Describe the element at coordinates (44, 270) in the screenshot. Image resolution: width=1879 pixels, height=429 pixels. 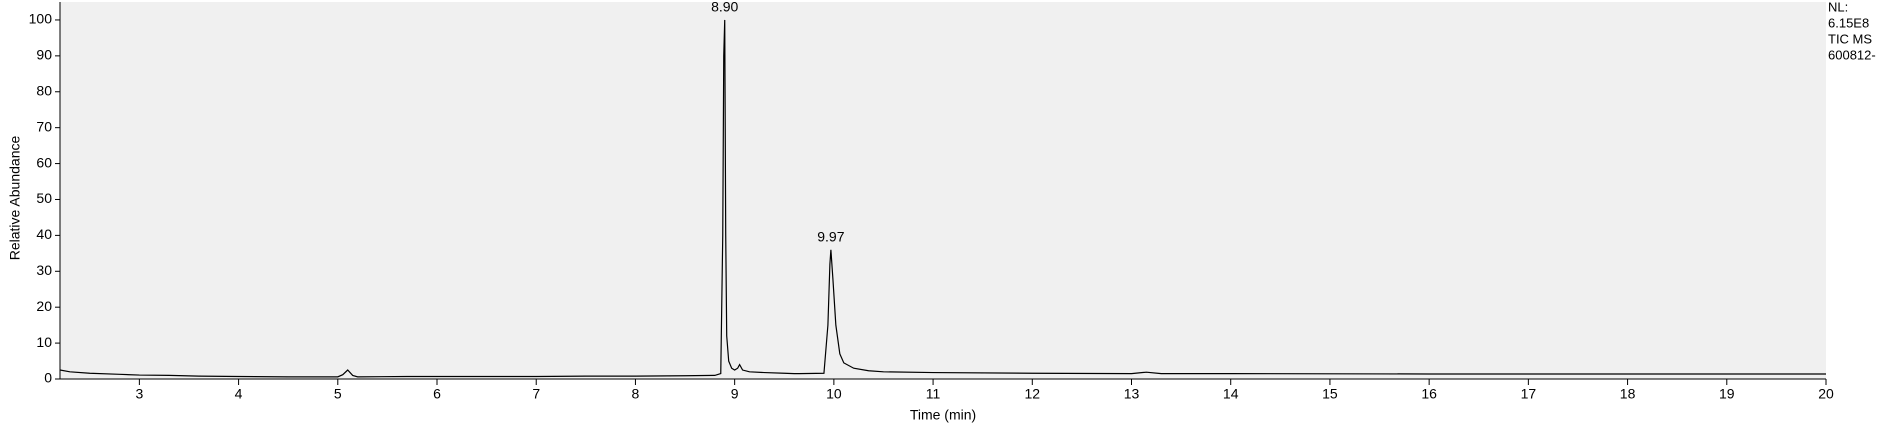
I see `y-tick-label: 30` at that location.